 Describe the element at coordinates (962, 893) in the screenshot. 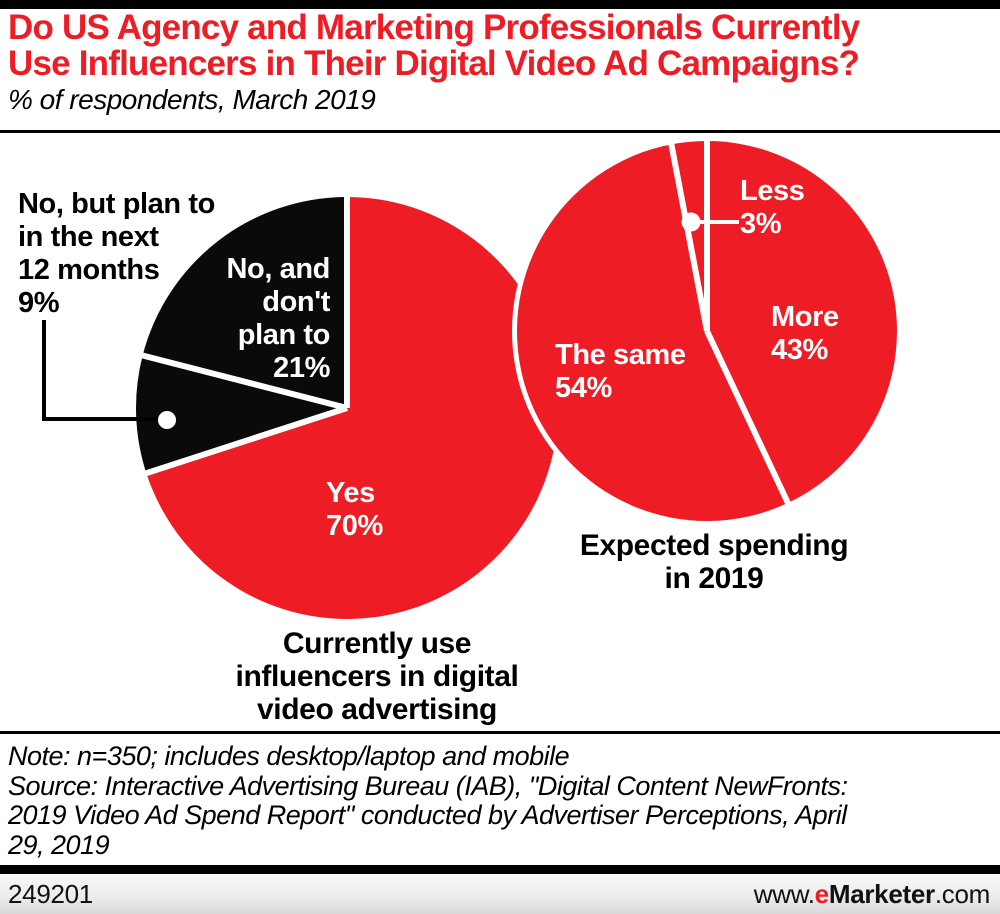

I see `url-com: .com` at that location.